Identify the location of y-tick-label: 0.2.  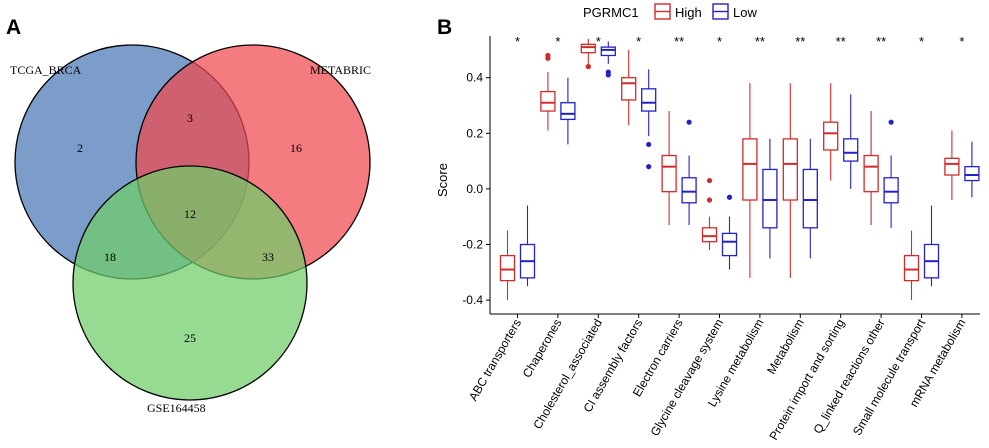
(474, 133).